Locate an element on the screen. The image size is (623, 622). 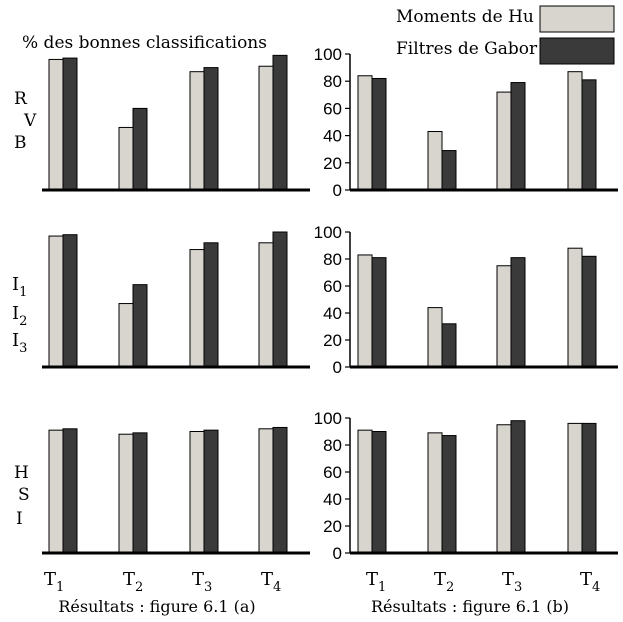
bar-chart-a-rvb is located at coordinates (176, 123).